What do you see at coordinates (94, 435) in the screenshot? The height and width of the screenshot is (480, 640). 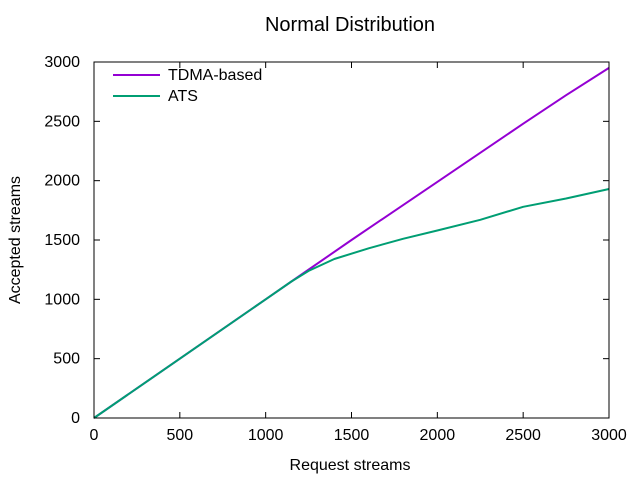 I see `x-tick-label: 0` at bounding box center [94, 435].